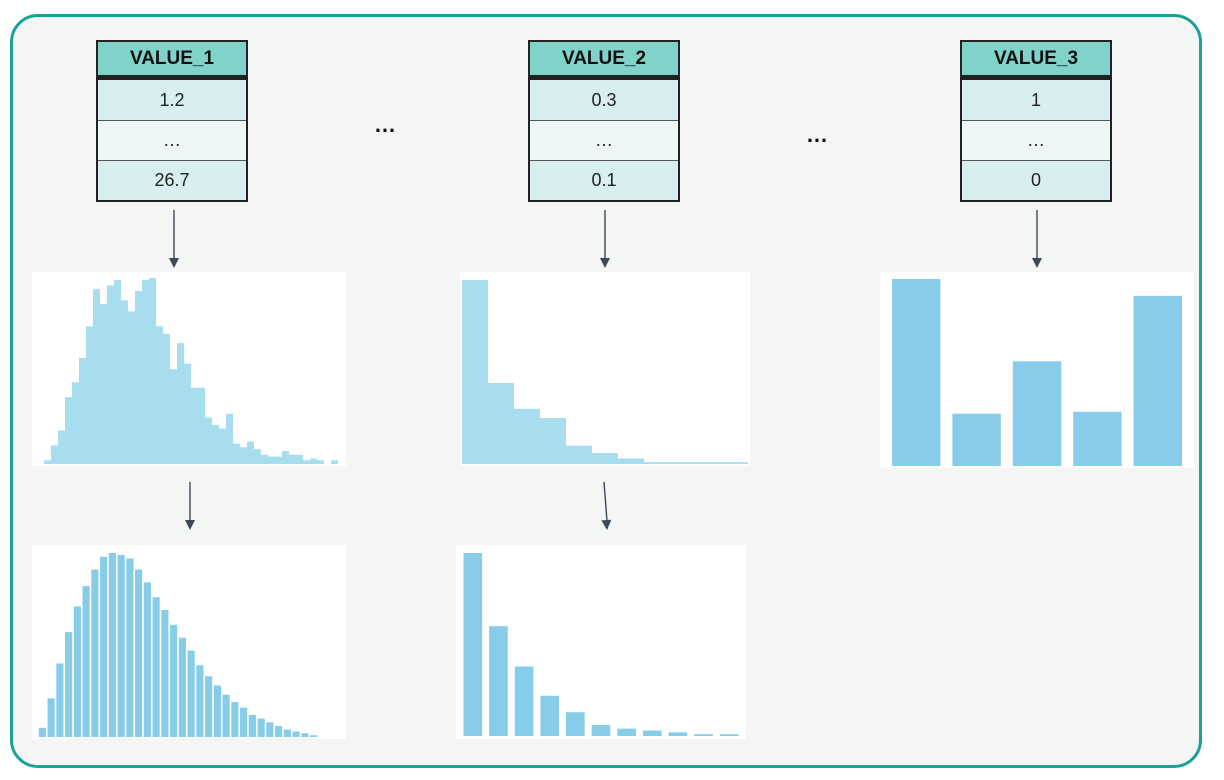 Image resolution: width=1224 pixels, height=780 pixels. I want to click on table-cell: 0.1, so click(604, 180).